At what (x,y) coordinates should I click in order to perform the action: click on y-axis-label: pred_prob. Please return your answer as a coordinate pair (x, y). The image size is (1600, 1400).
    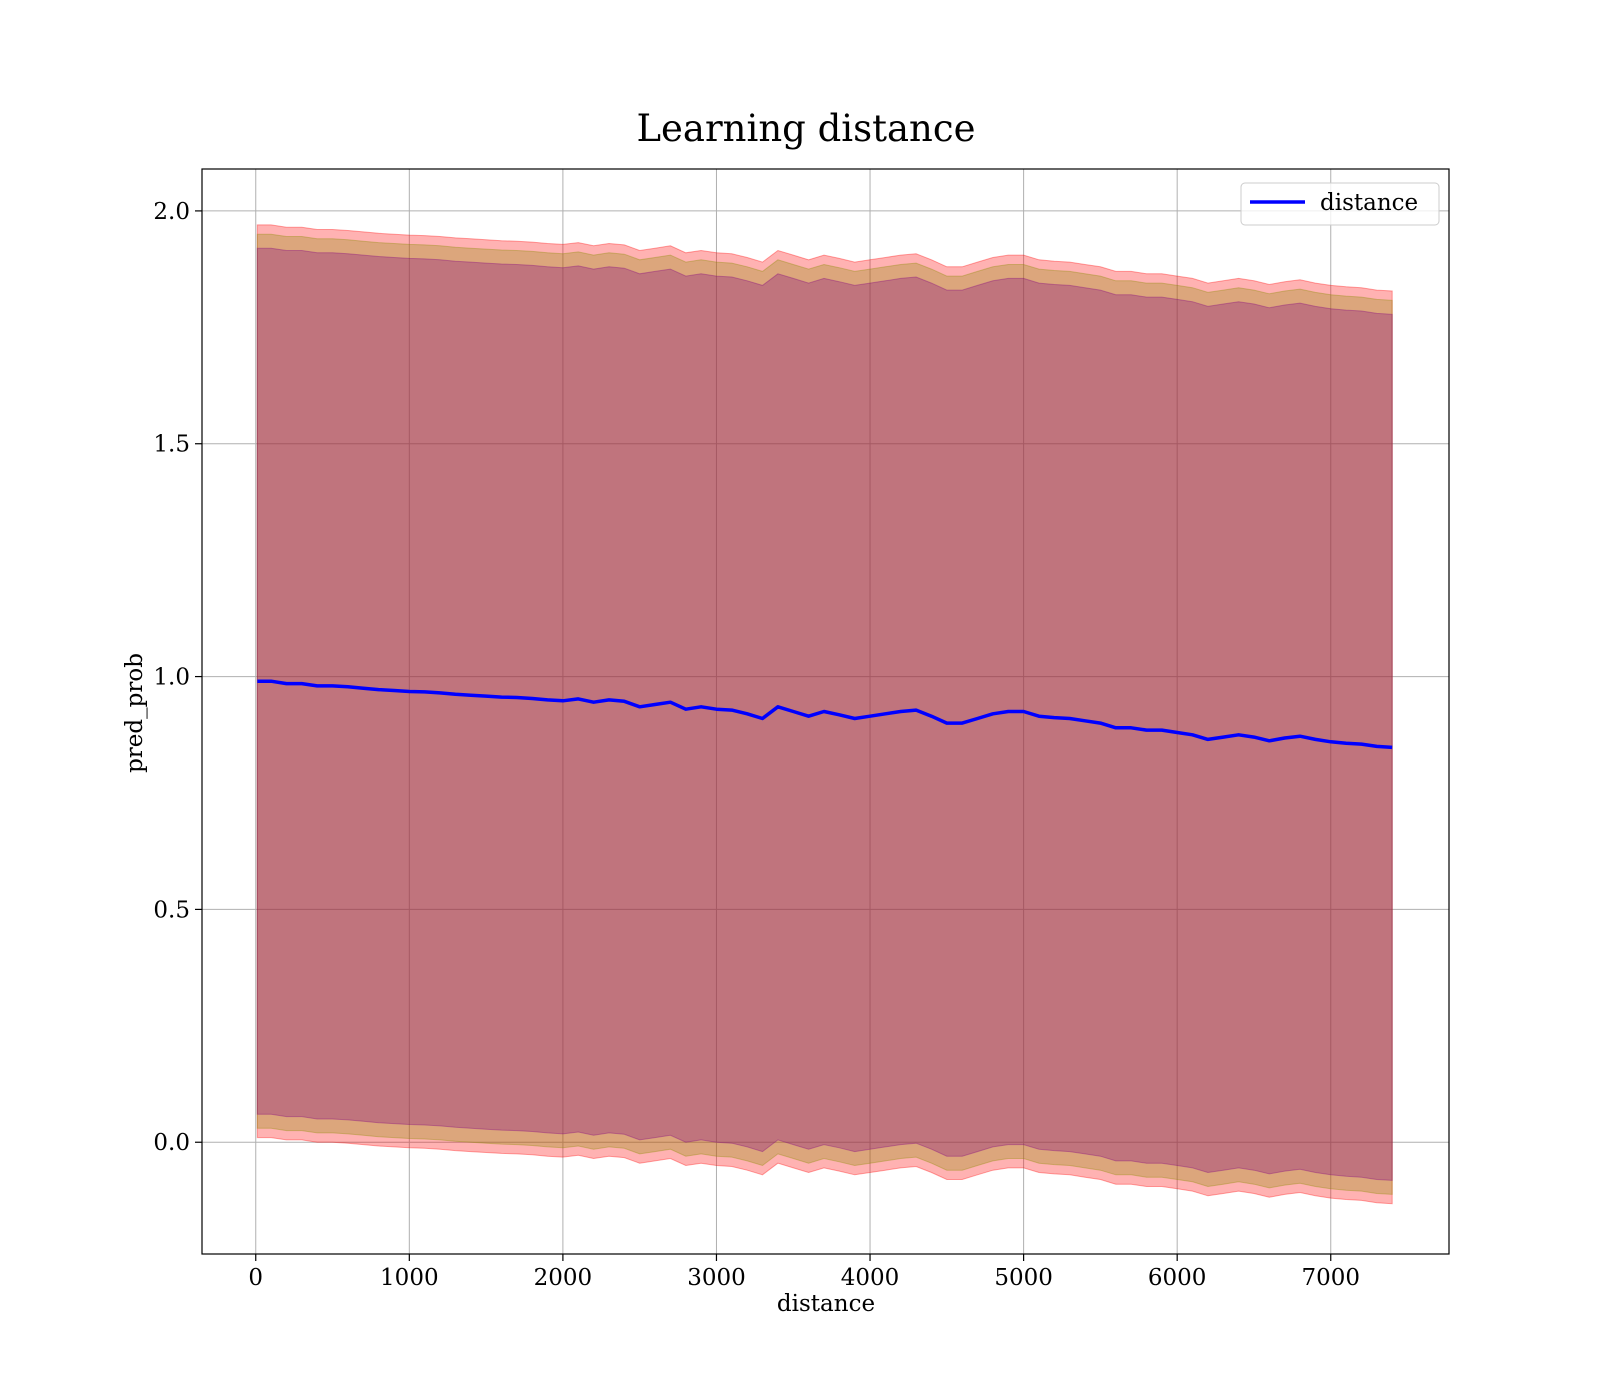
    Looking at the image, I should click on (135, 713).